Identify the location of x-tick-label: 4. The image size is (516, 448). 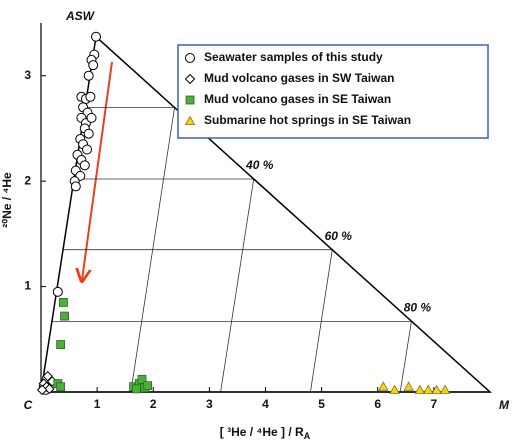
(265, 404).